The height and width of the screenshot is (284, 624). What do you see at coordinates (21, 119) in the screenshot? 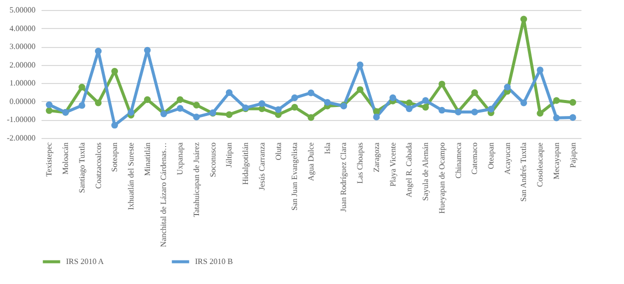
I see `y-tick-label: -1.00000` at bounding box center [21, 119].